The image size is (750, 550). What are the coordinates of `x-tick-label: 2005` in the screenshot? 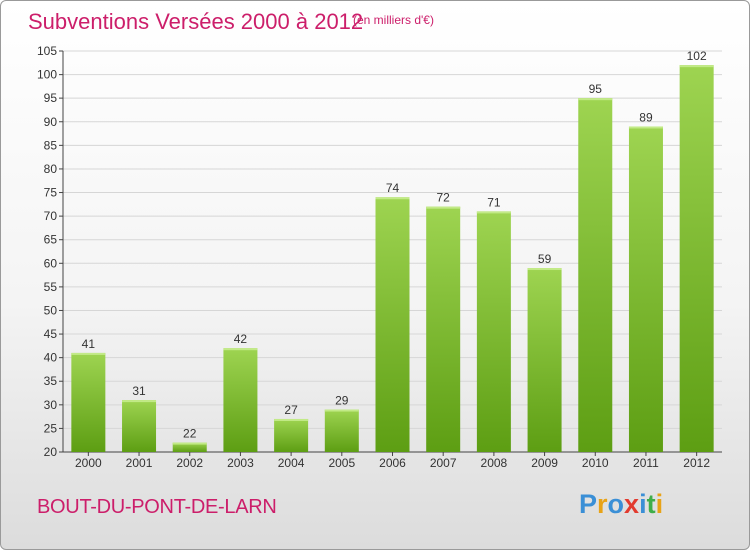 It's located at (341, 463).